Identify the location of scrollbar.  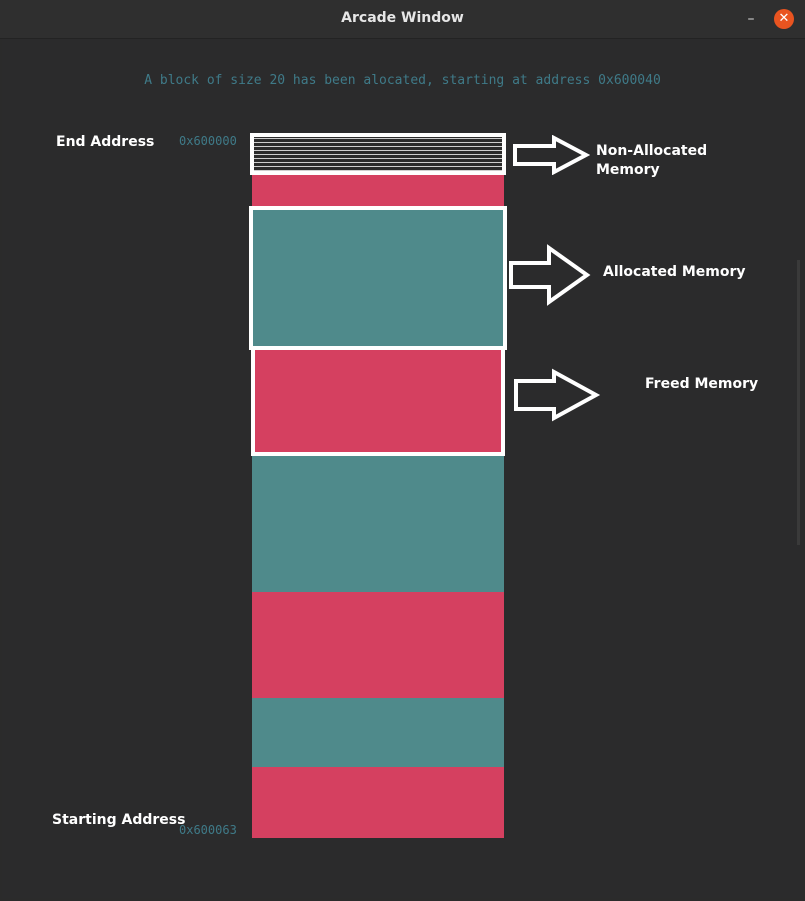
(798, 402).